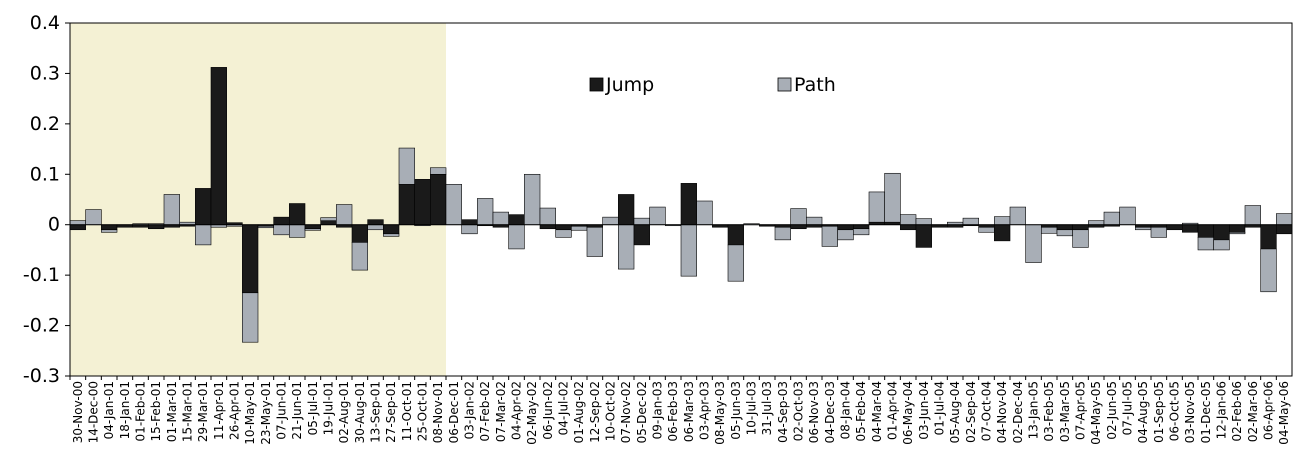  What do you see at coordinates (893, 410) in the screenshot?
I see `x-tick-label: 01-Apr-04` at bounding box center [893, 410].